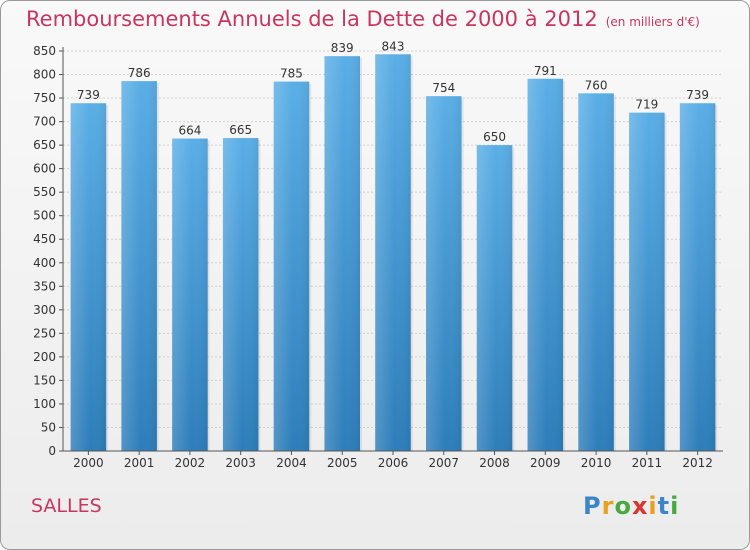 The height and width of the screenshot is (550, 750). I want to click on x-tick-label: 2005, so click(342, 463).